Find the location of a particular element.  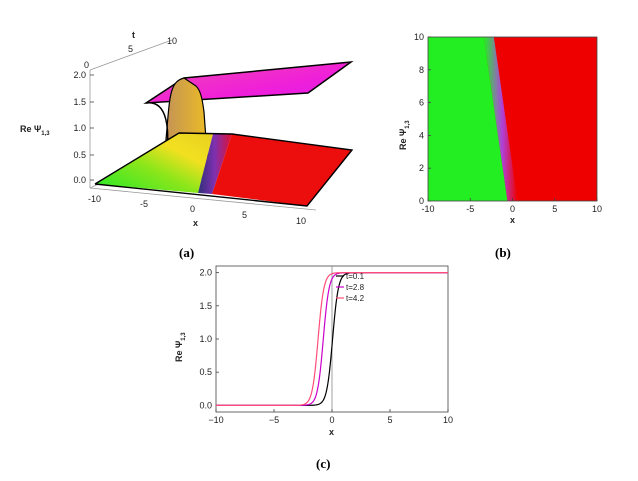

panel-c-x-tick: −10 is located at coordinates (215, 420).